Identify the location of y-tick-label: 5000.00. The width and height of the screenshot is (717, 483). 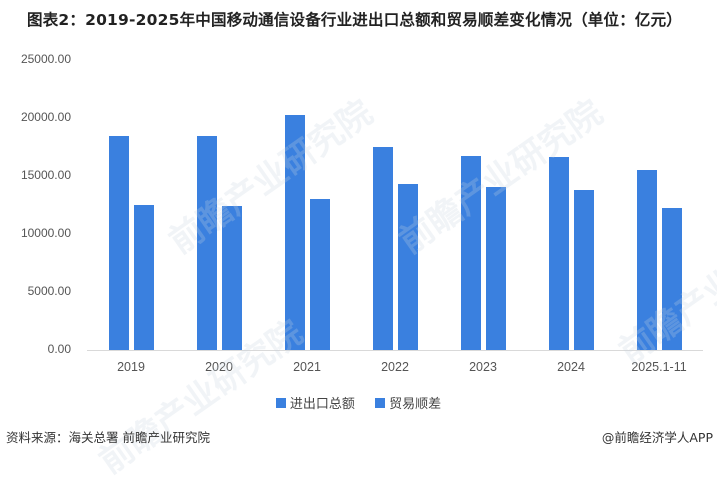
(49, 291).